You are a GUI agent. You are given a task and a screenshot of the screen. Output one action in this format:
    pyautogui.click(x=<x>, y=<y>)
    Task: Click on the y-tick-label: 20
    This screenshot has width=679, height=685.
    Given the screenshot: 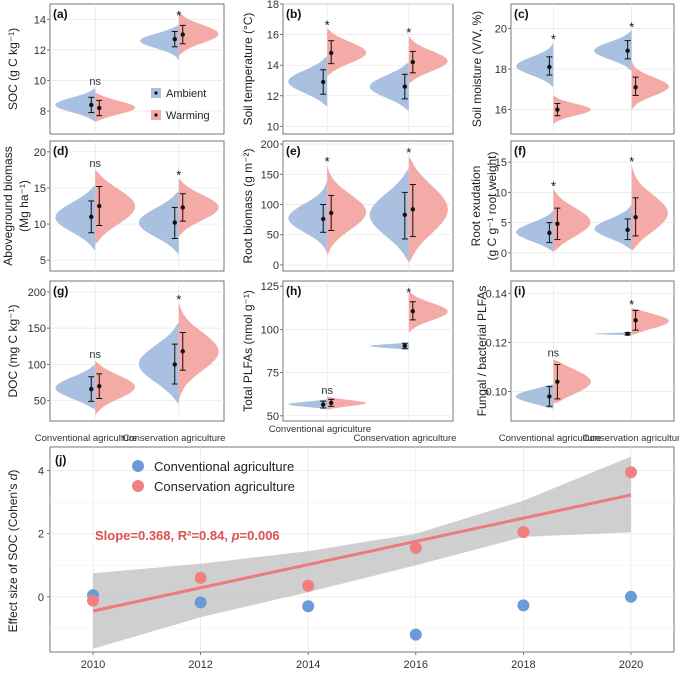 What is the action you would take?
    pyautogui.click(x=40, y=153)
    